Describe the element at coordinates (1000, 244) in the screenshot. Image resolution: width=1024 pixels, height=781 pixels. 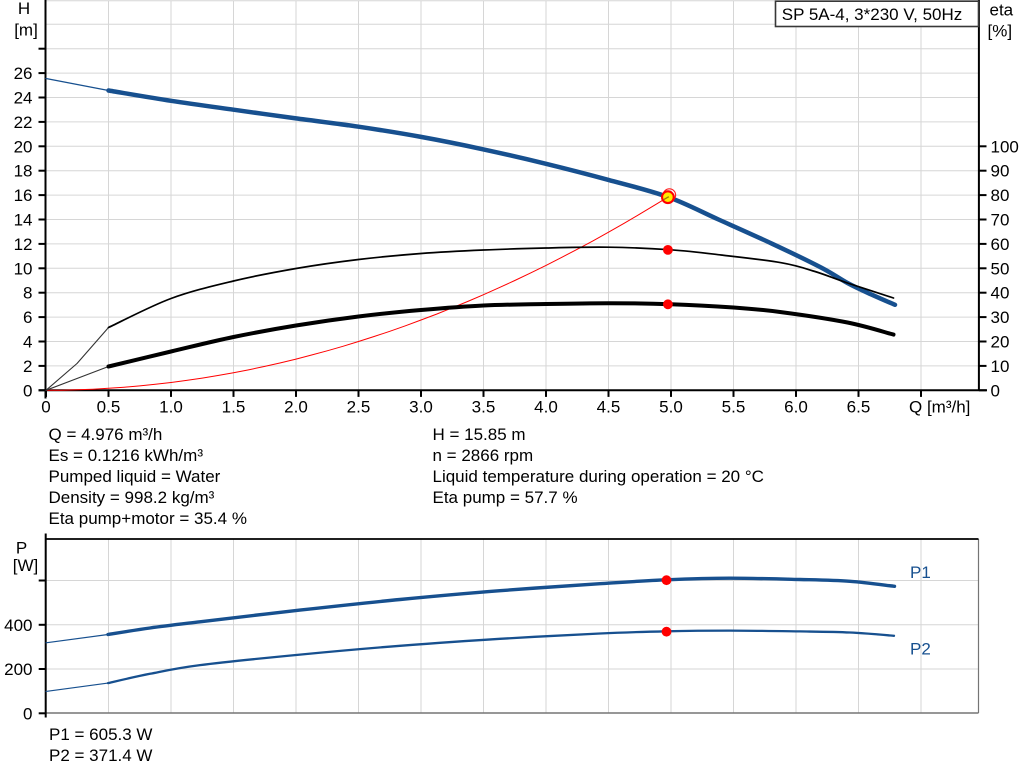
I see `svg-text: 60` at that location.